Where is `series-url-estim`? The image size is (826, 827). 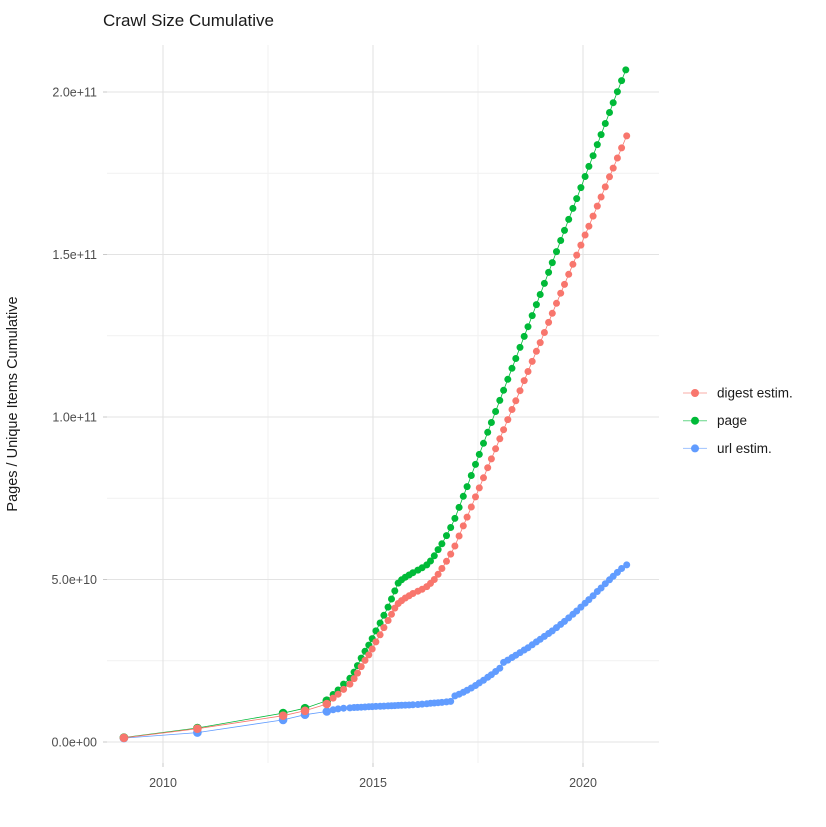 series-url-estim is located at coordinates (375, 652).